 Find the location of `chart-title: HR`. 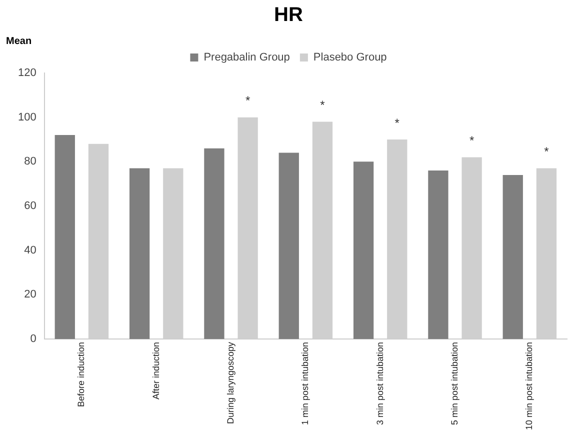

chart-title: HR is located at coordinates (288, 15).